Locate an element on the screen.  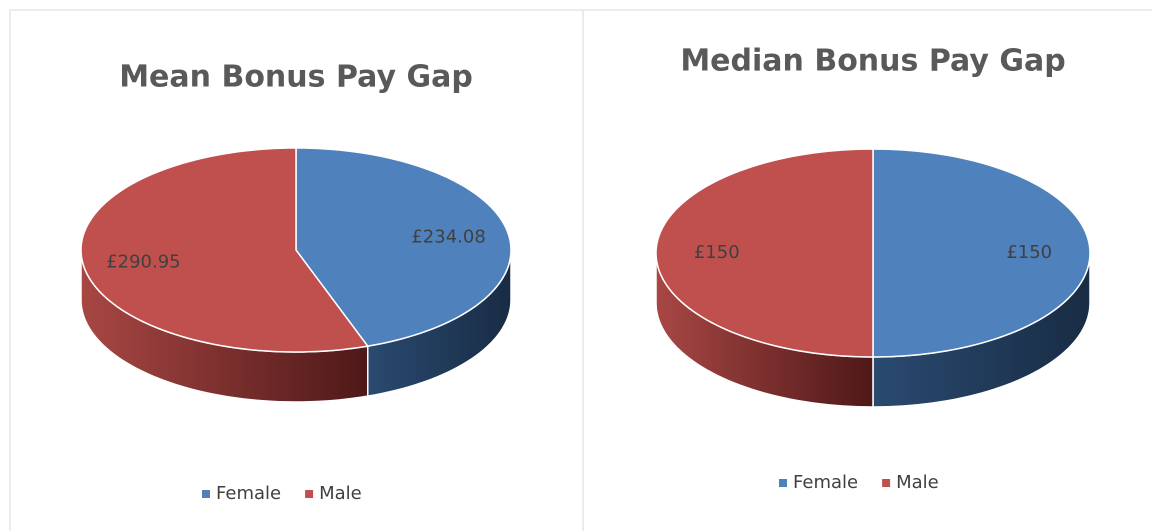
chart-title: Mean Bonus Pay Gap is located at coordinates (296, 77).